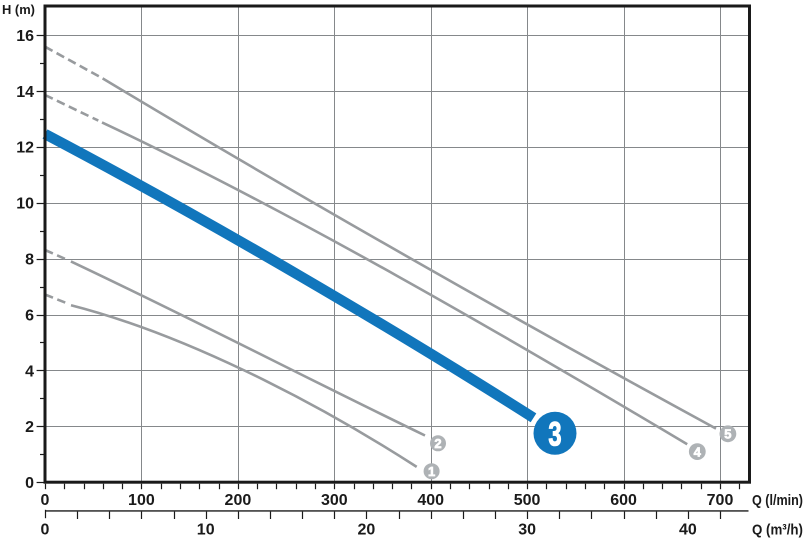  What do you see at coordinates (688, 530) in the screenshot?
I see `svg-text: 40` at bounding box center [688, 530].